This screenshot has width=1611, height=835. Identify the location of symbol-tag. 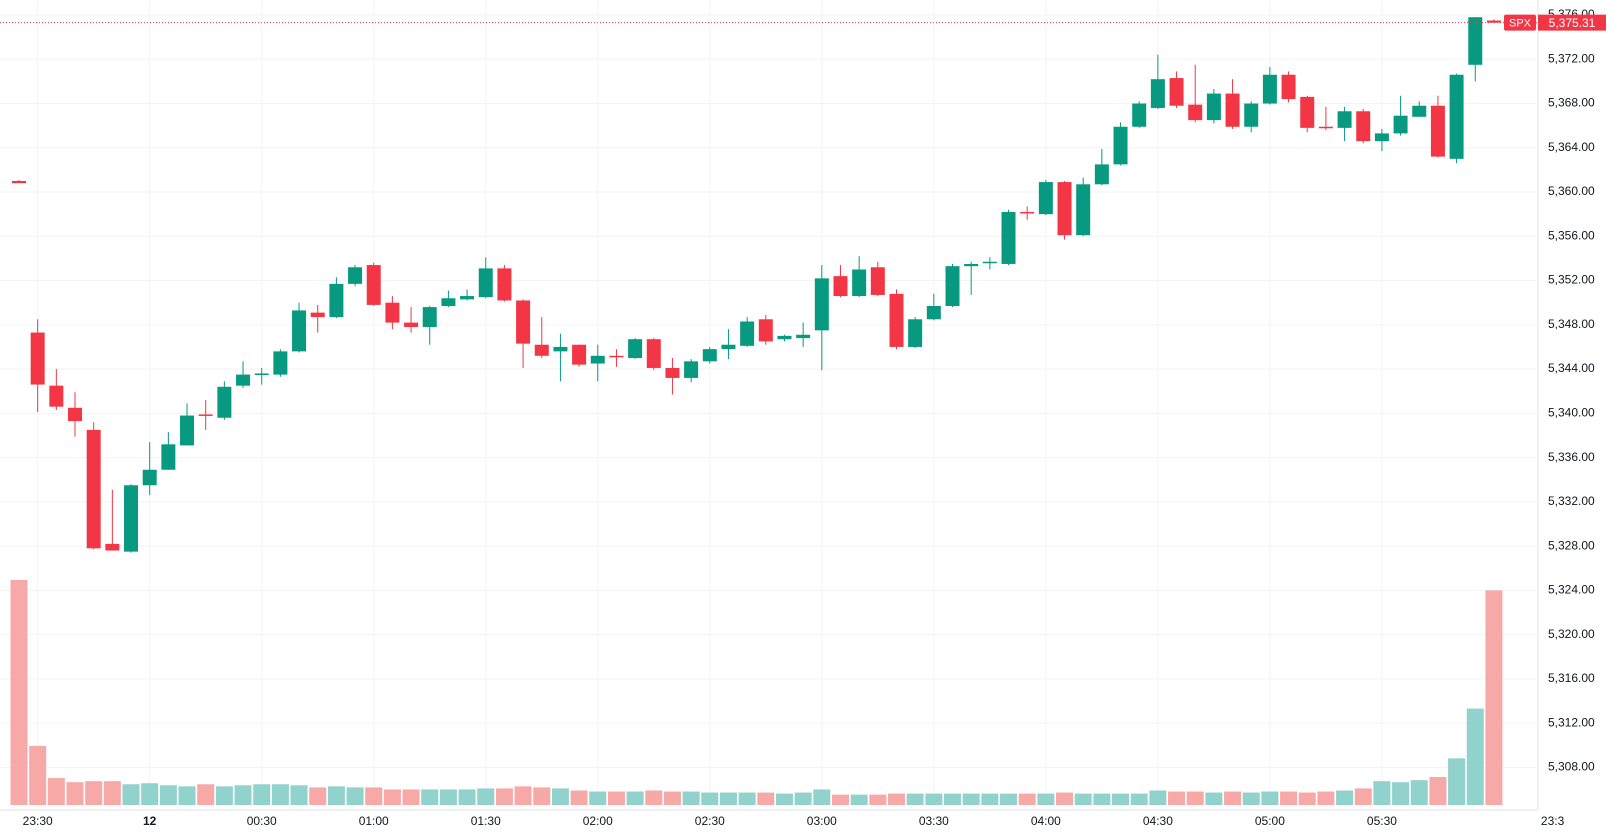
(1520, 22).